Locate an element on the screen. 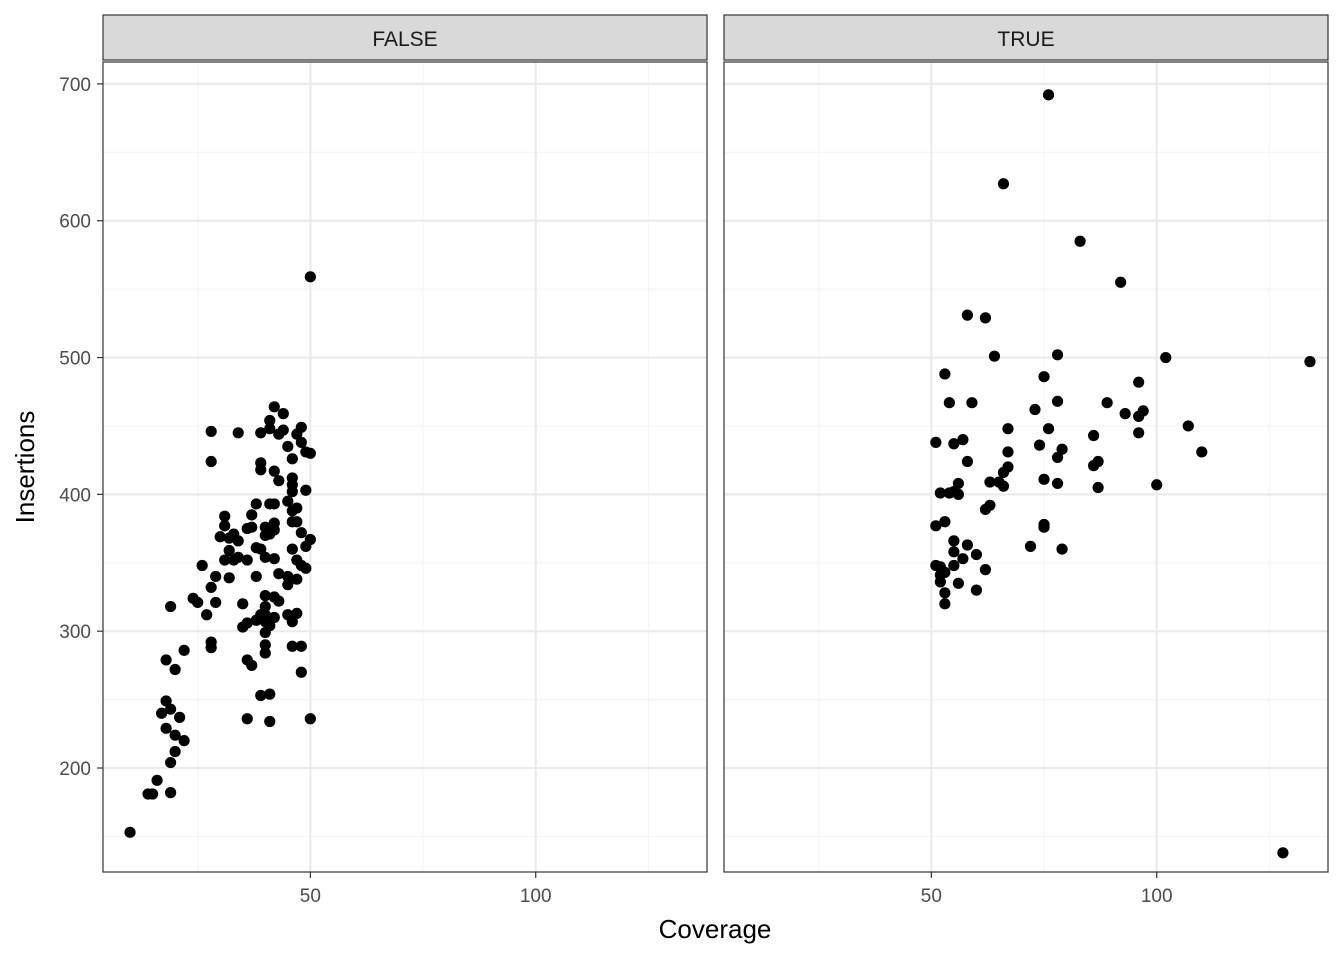 The image size is (1344, 960). x-axis-title: Coverage is located at coordinates (715, 929).